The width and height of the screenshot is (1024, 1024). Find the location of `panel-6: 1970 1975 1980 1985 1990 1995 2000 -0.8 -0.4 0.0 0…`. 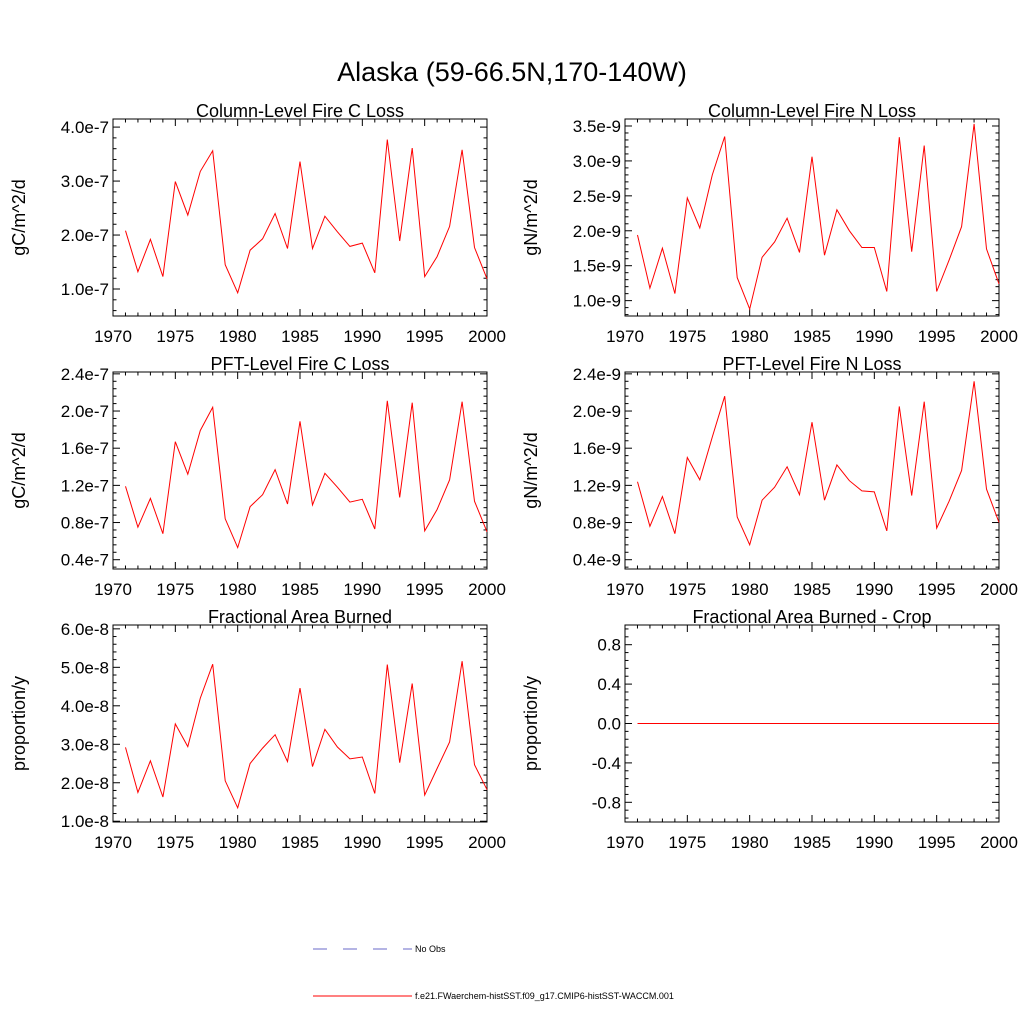

panel-6: 1970 1975 1980 1985 1990 1995 2000 -0.8 -0.4 0.0 0… is located at coordinates (769, 729).